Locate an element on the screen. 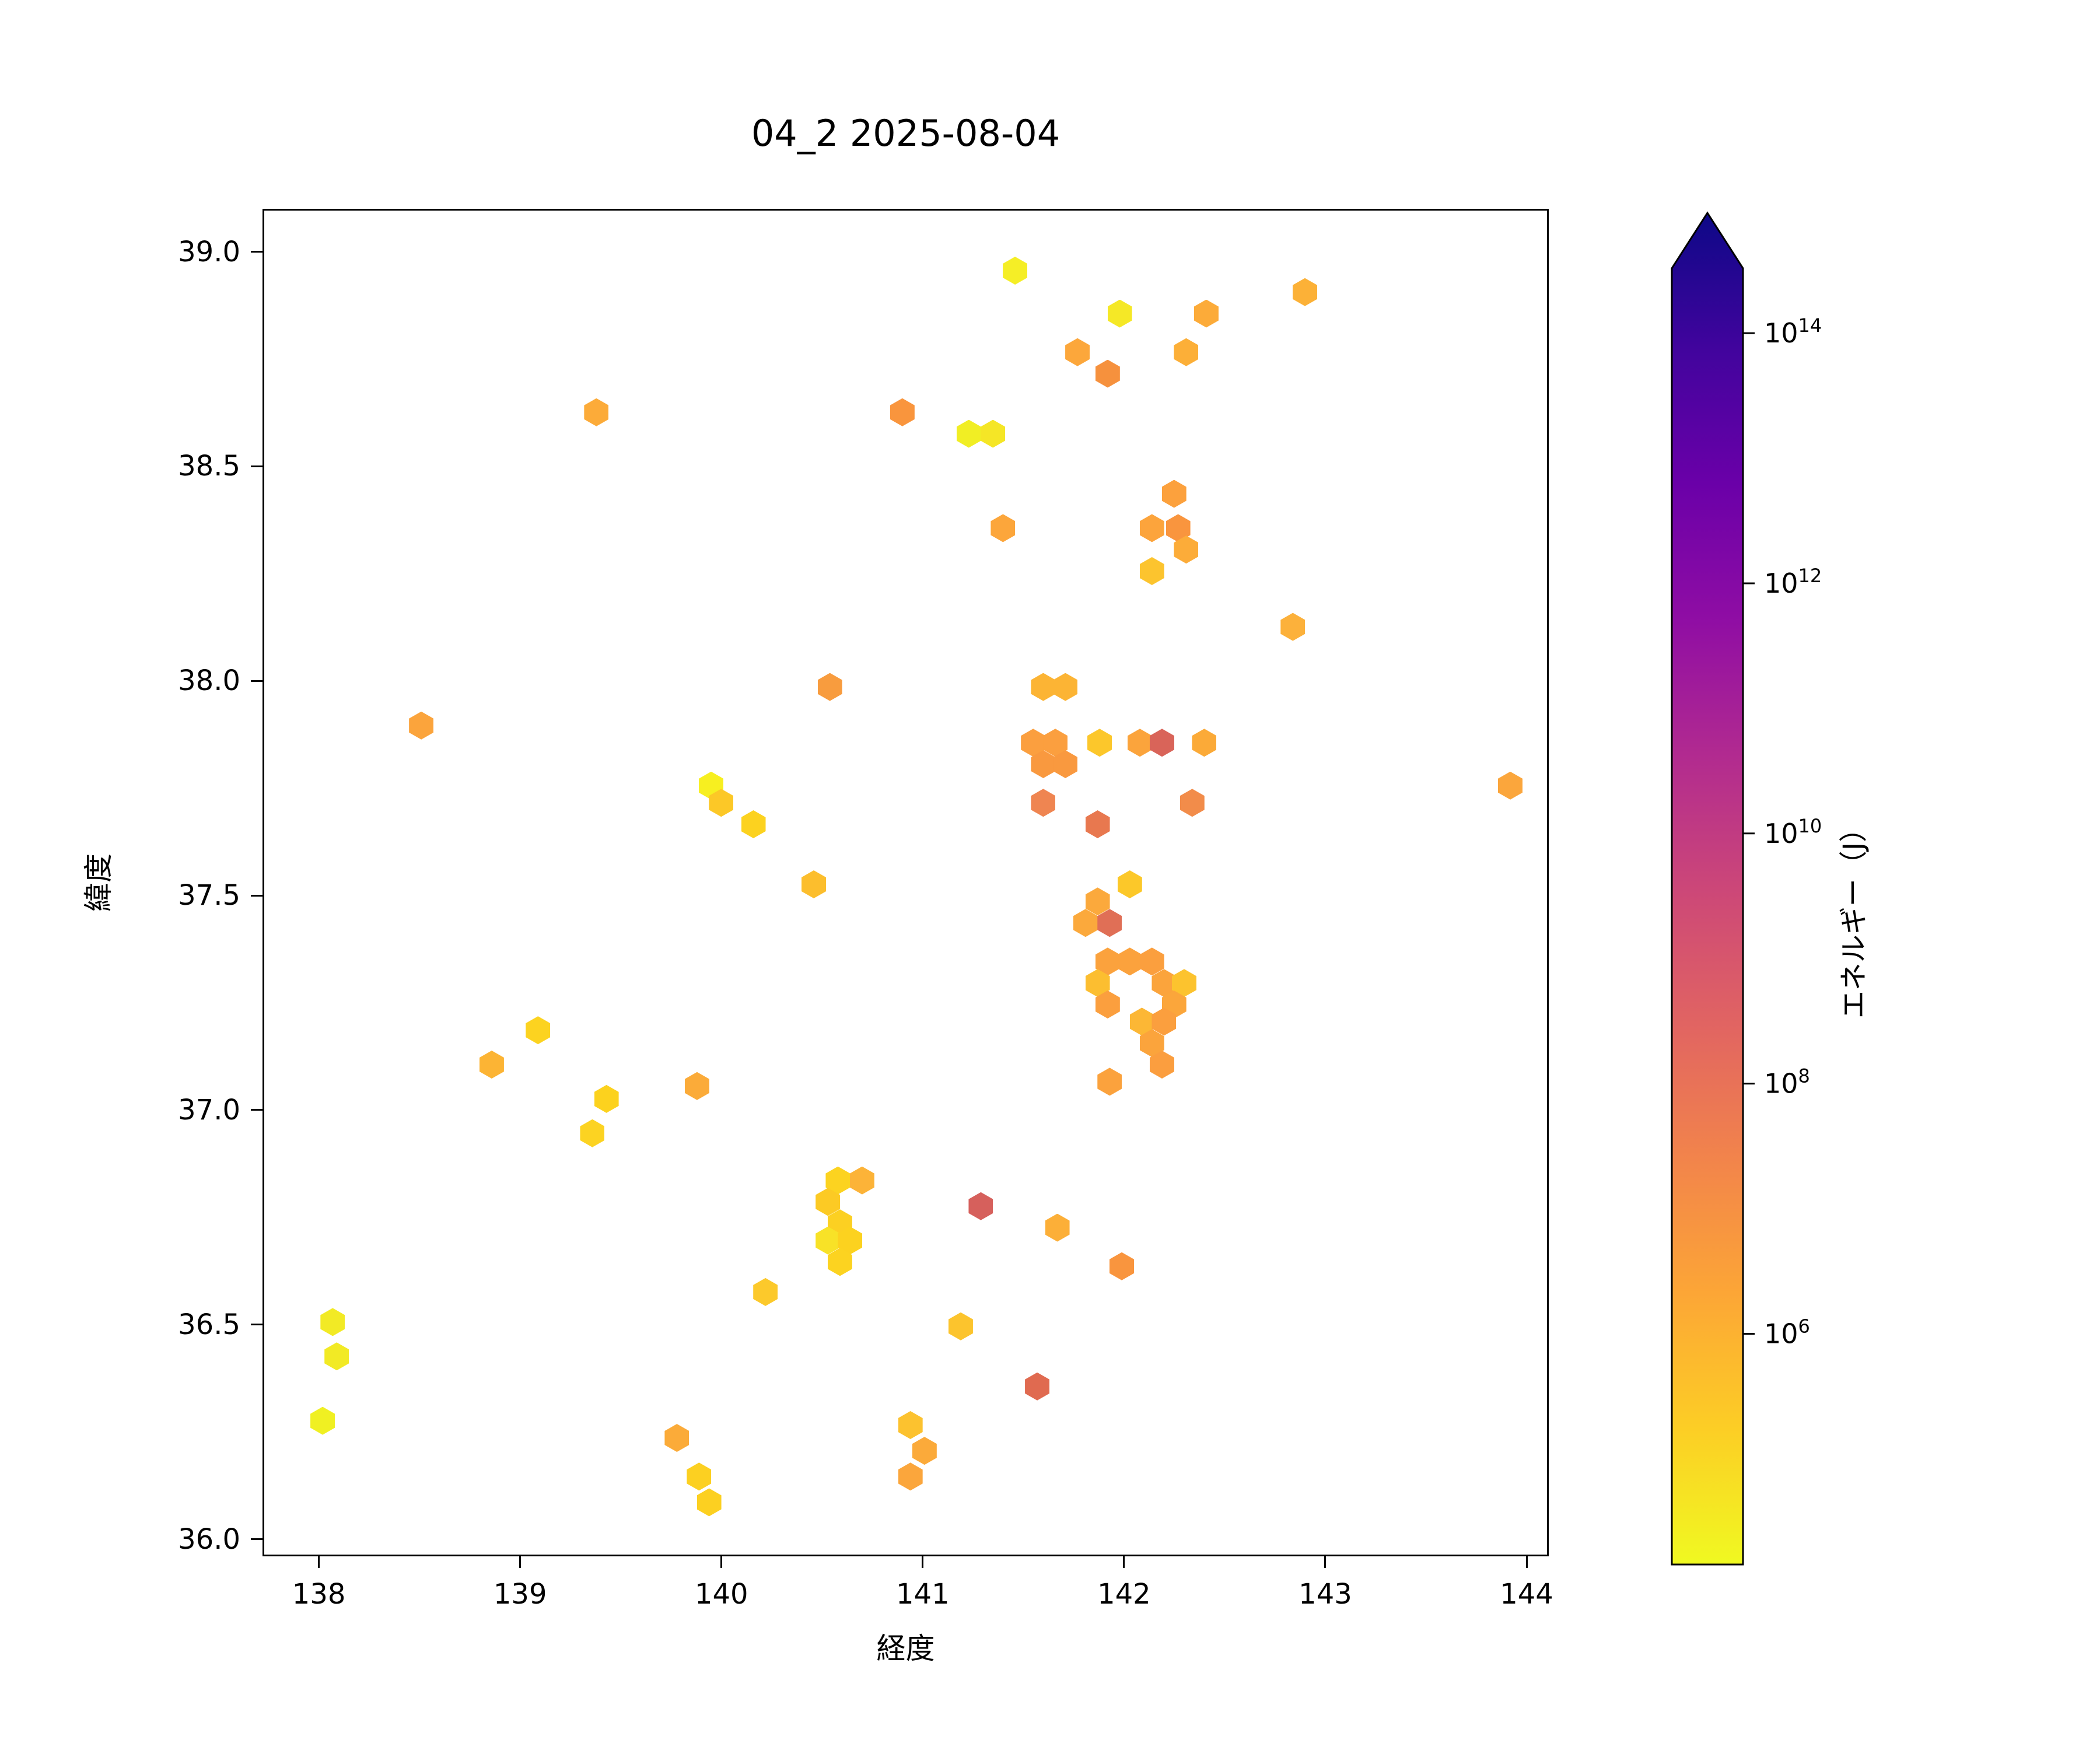 This screenshot has width=2100, height=1750. colorbar-tick-label: 10¹⁴ is located at coordinates (1793, 331).